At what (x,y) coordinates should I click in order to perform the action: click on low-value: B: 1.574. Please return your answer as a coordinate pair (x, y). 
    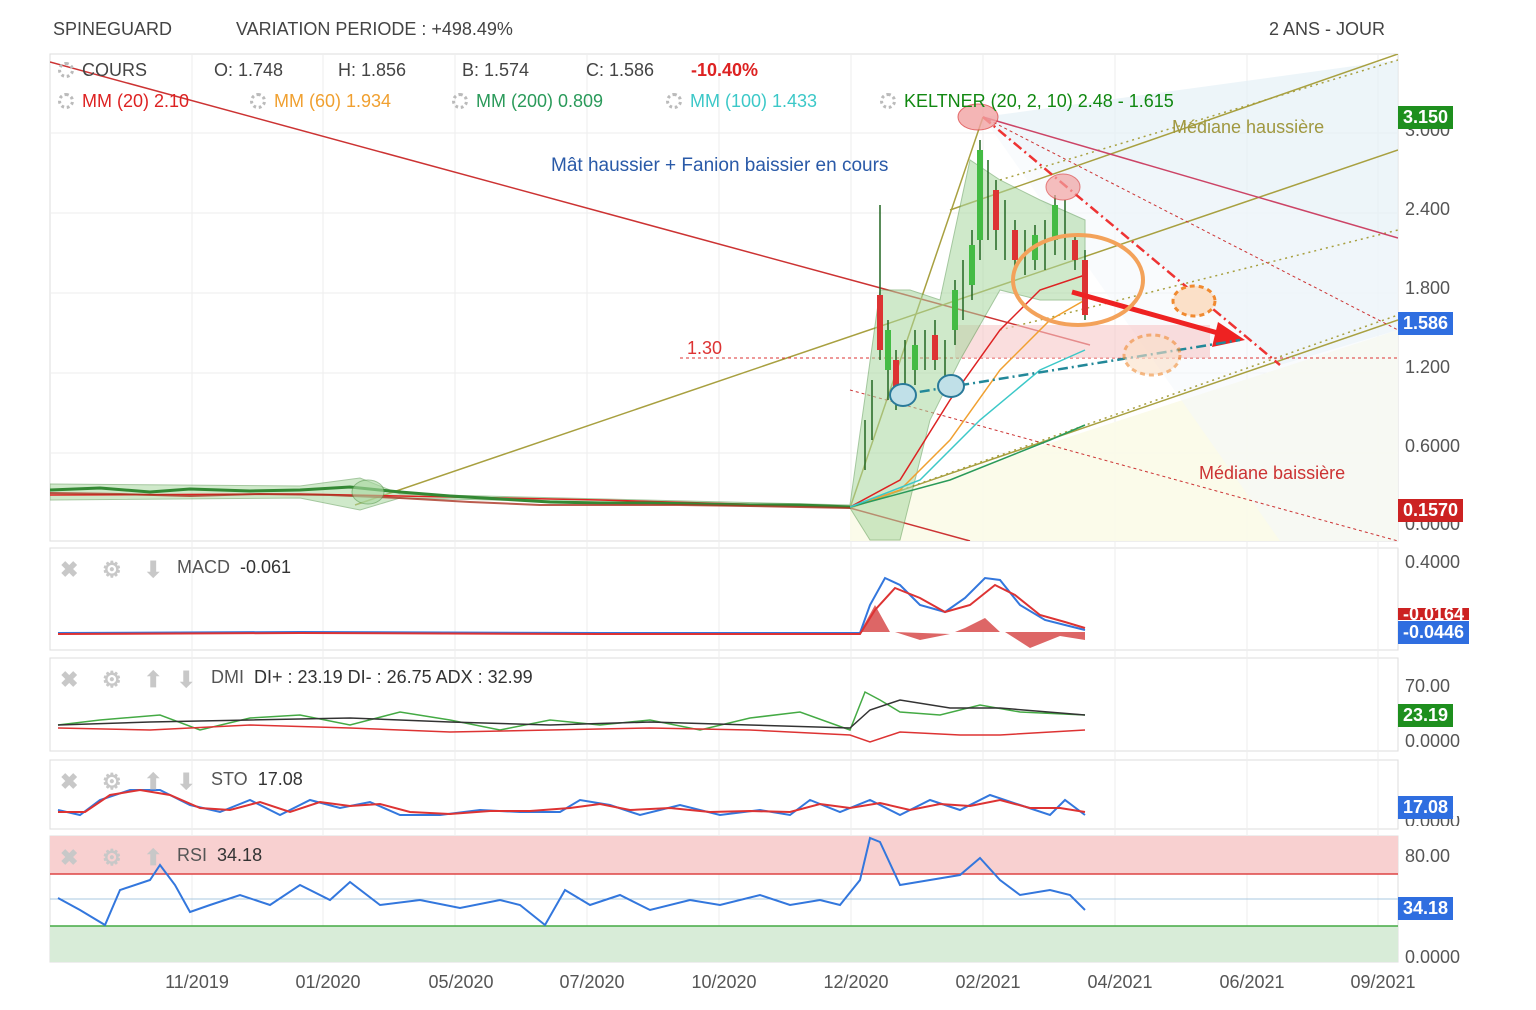
    Looking at the image, I should click on (496, 70).